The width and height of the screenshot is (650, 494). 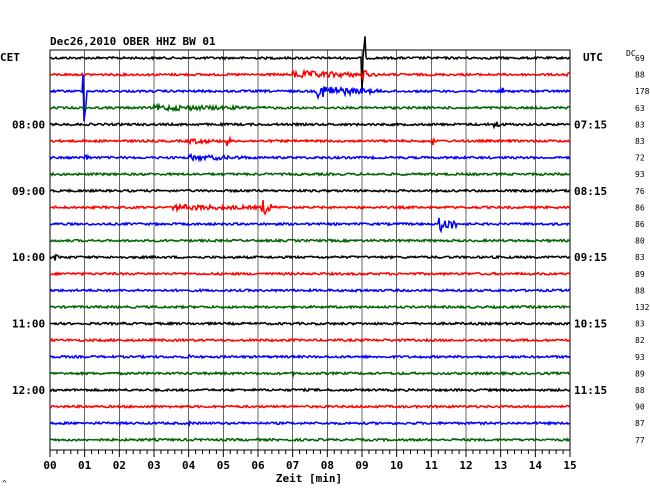 I want to click on x-tick-label: 08, so click(x=327, y=465).